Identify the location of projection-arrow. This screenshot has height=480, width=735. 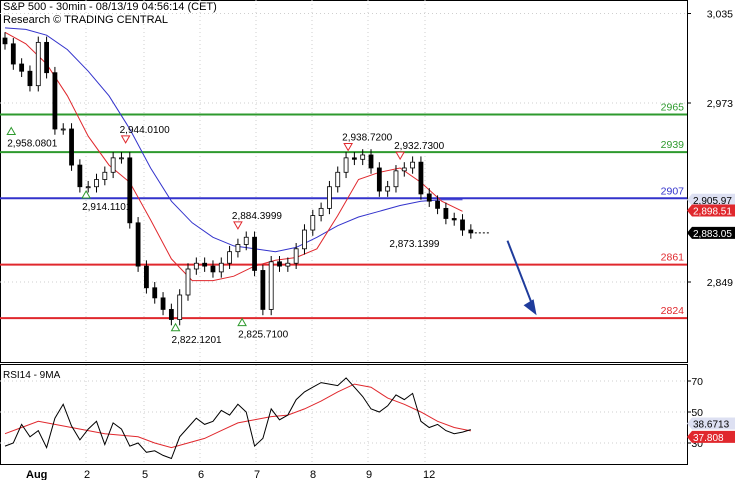
(520, 274).